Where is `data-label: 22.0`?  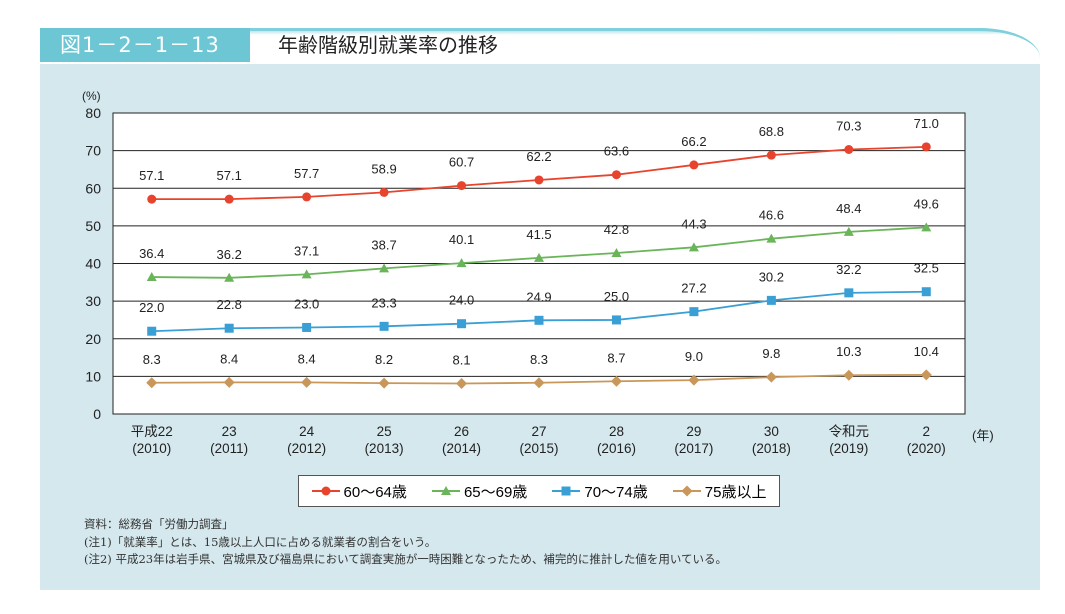
data-label: 22.0 is located at coordinates (151, 307).